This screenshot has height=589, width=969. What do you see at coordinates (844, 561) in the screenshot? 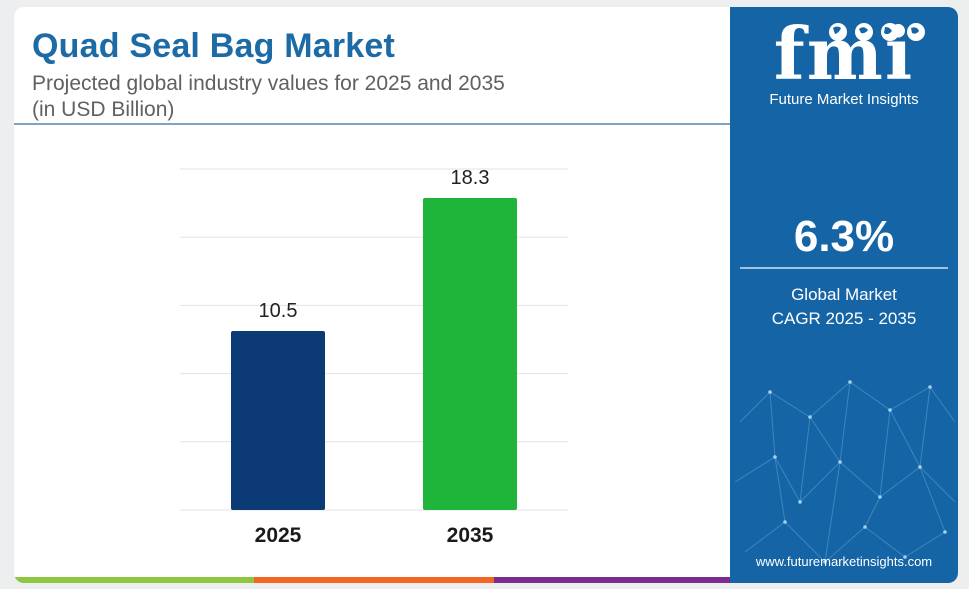
I see `website-link: www.futuremarketinsights.com` at bounding box center [844, 561].